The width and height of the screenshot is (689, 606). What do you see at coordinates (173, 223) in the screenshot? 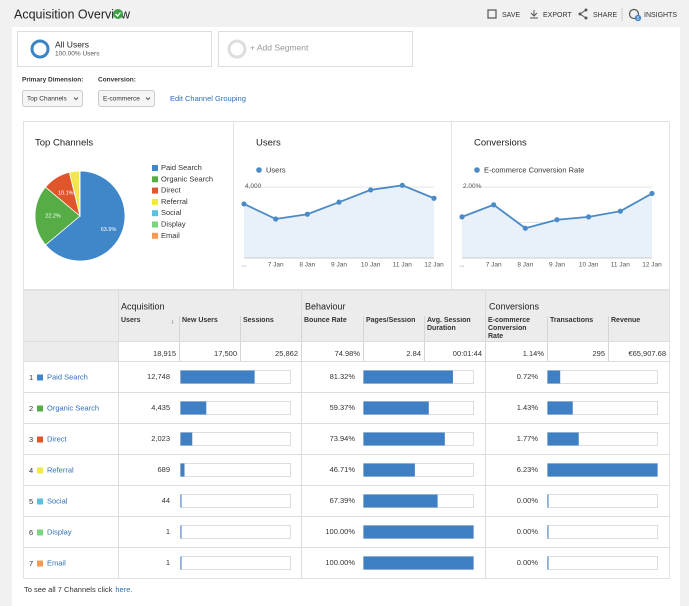
I see `legend-label: Display` at bounding box center [173, 223].